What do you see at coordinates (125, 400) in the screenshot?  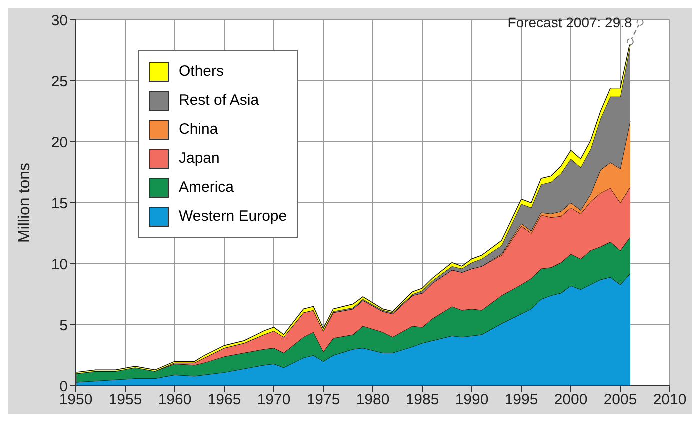 I see `x-tick-label: 1955` at bounding box center [125, 400].